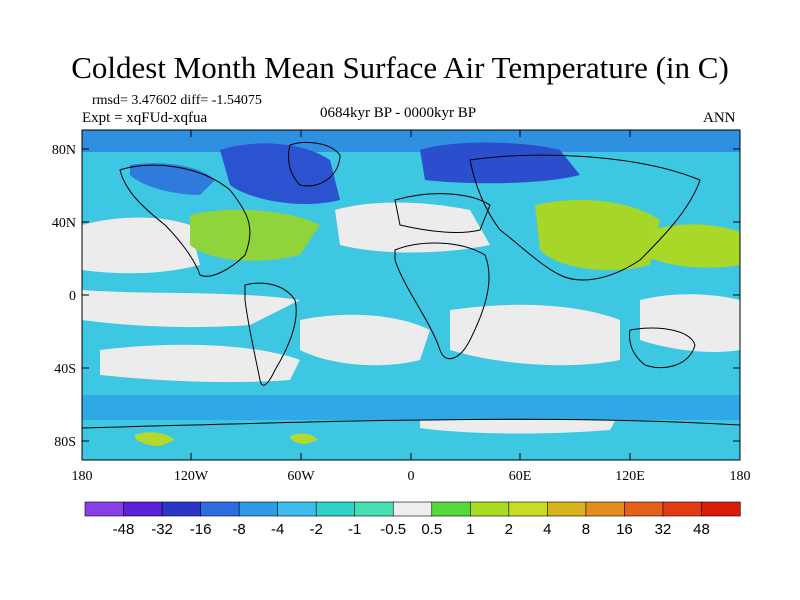  Describe the element at coordinates (365, 340) in the screenshot. I see `field-zero-satl` at that location.